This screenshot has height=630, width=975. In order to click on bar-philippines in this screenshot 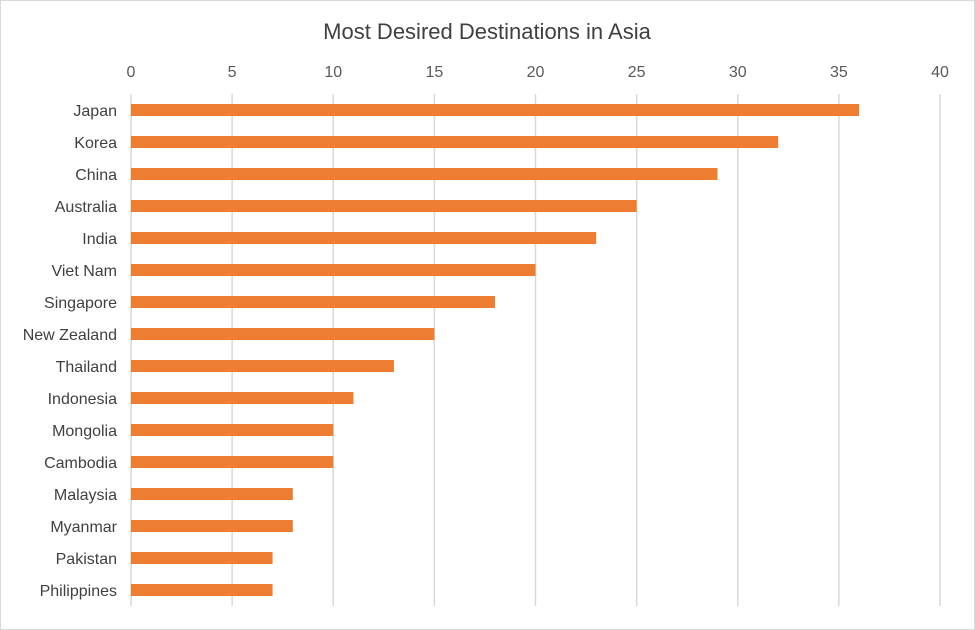, I will do `click(202, 590)`.